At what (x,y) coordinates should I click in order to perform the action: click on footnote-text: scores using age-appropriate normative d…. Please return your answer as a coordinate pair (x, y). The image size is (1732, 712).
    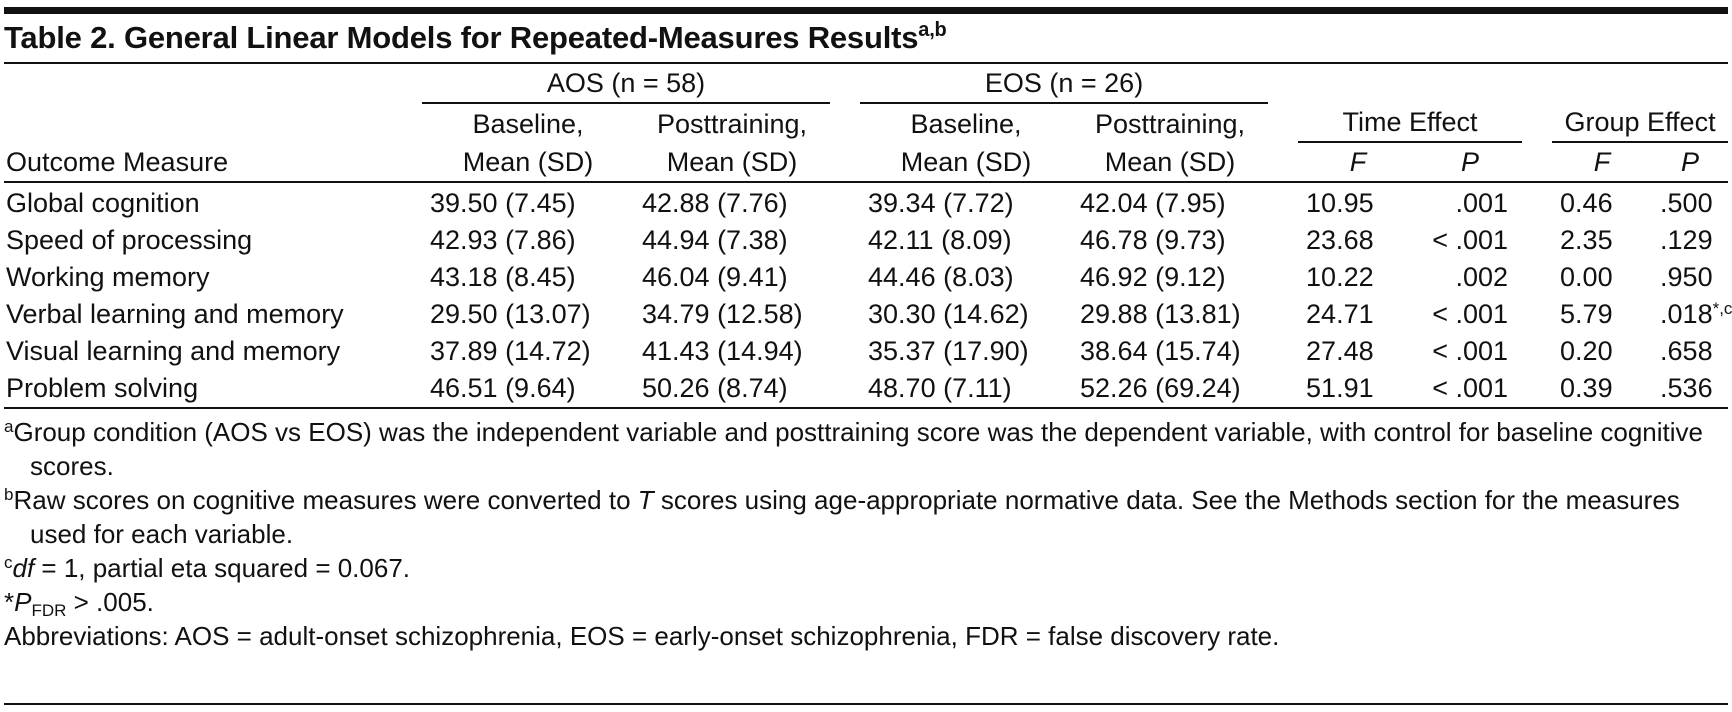
    Looking at the image, I should click on (855, 517).